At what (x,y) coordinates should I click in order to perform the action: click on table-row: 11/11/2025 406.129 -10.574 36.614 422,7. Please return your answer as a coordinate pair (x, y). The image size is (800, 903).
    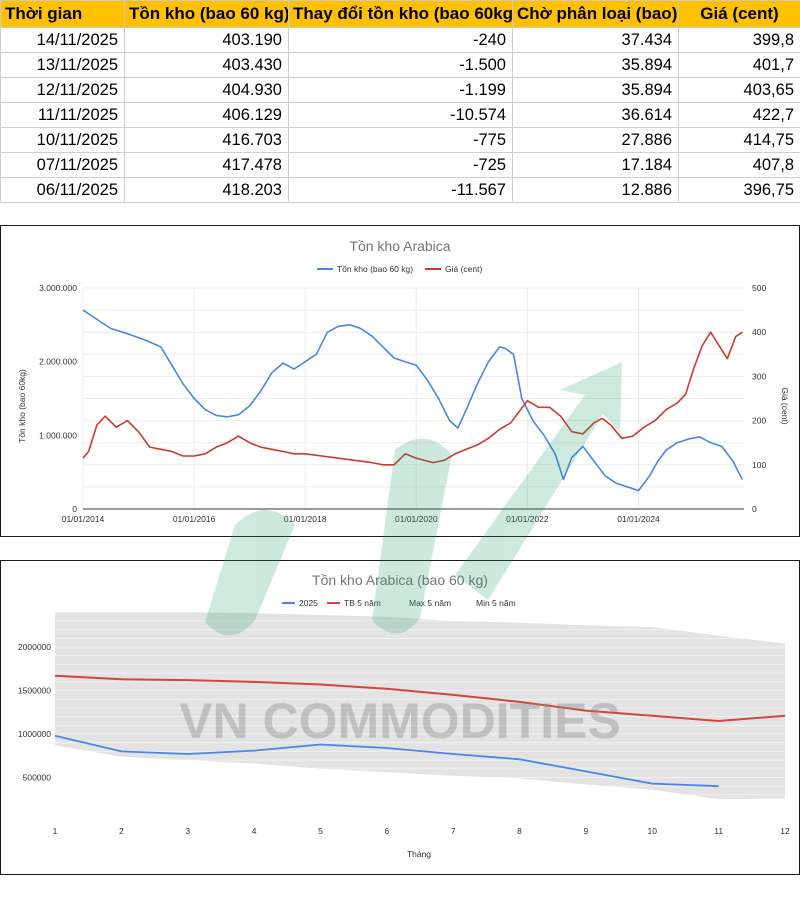
    Looking at the image, I should click on (400, 115).